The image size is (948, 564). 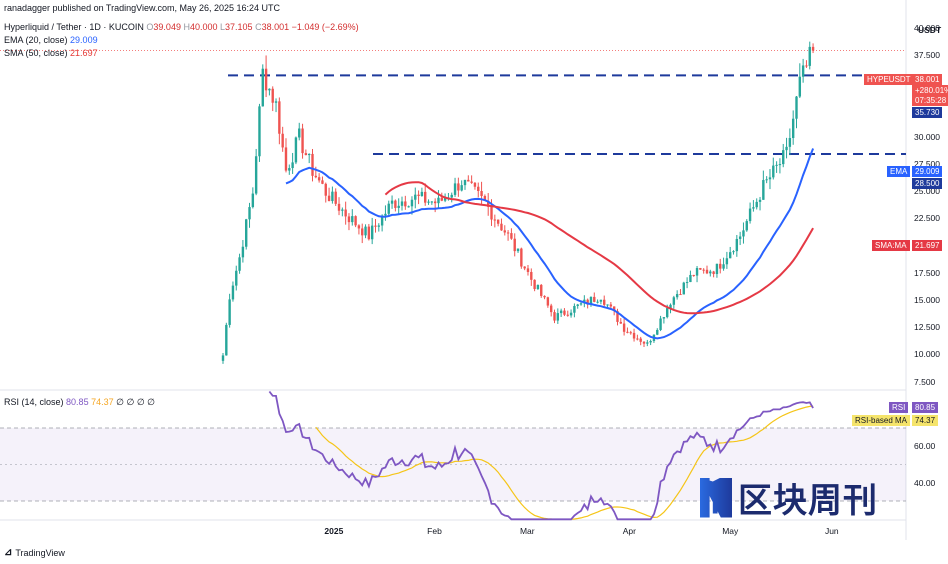 What do you see at coordinates (716, 497) in the screenshot?
I see `watermark-logo-icon` at bounding box center [716, 497].